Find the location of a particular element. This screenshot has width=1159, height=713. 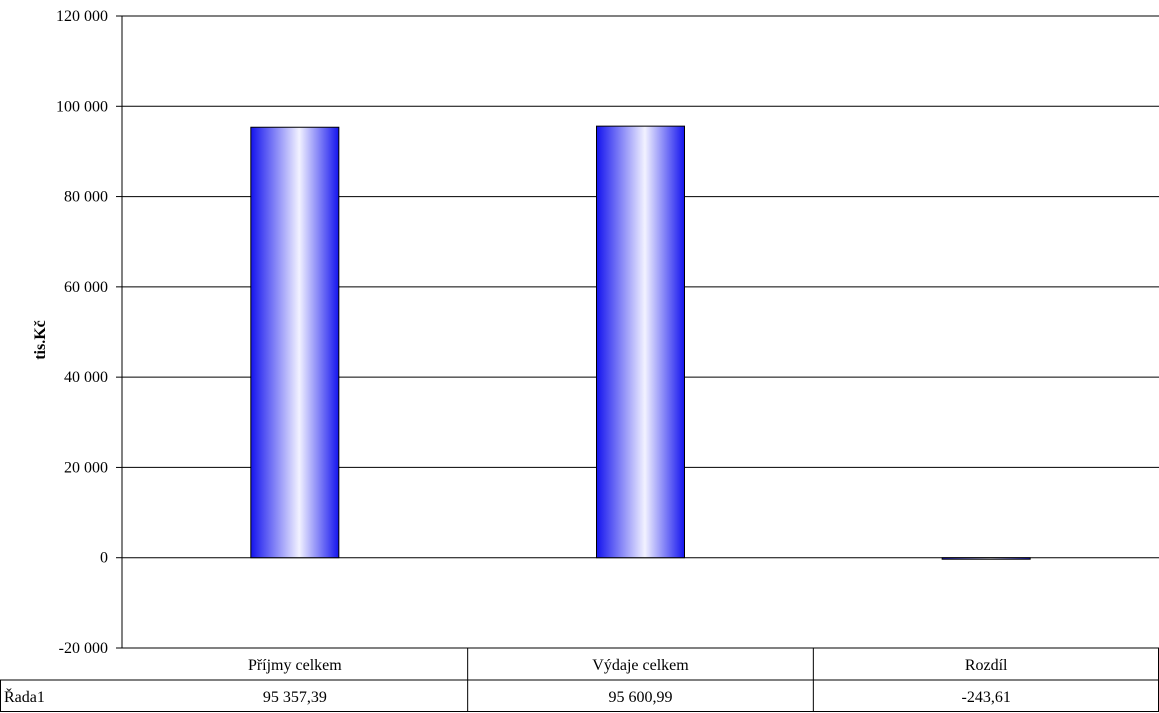

data-label: -243,61 is located at coordinates (986, 697).